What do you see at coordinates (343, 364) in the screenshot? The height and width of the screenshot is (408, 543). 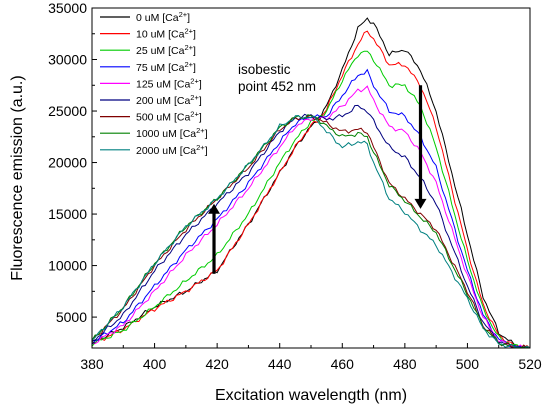 I see `x-tick-label: 460` at bounding box center [343, 364].